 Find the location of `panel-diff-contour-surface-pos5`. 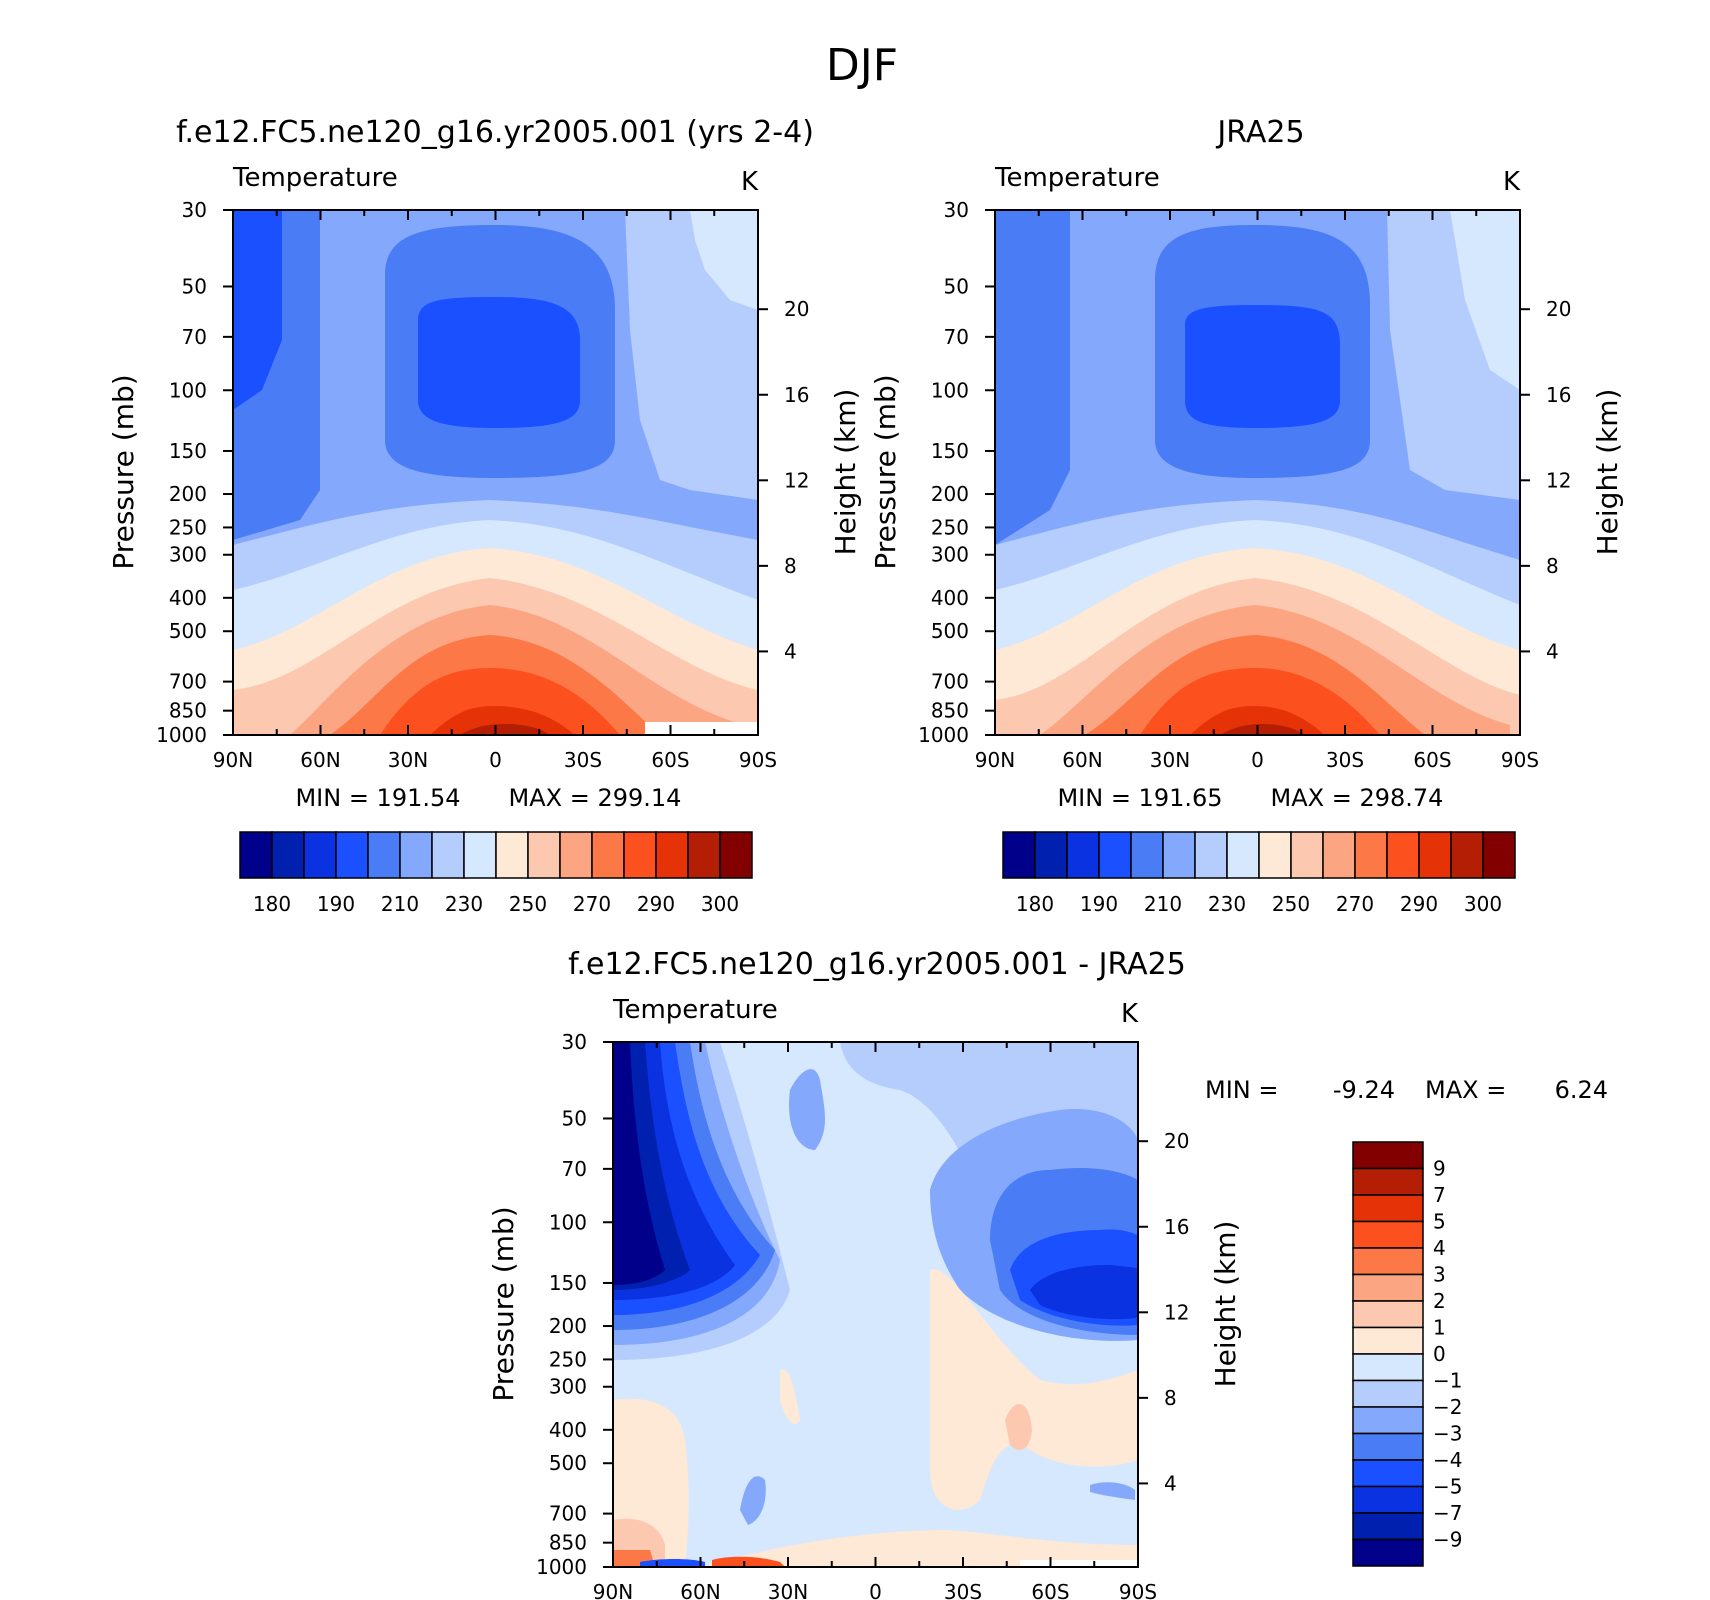

panel-diff-contour-surface-pos5 is located at coordinates (748, 1561).